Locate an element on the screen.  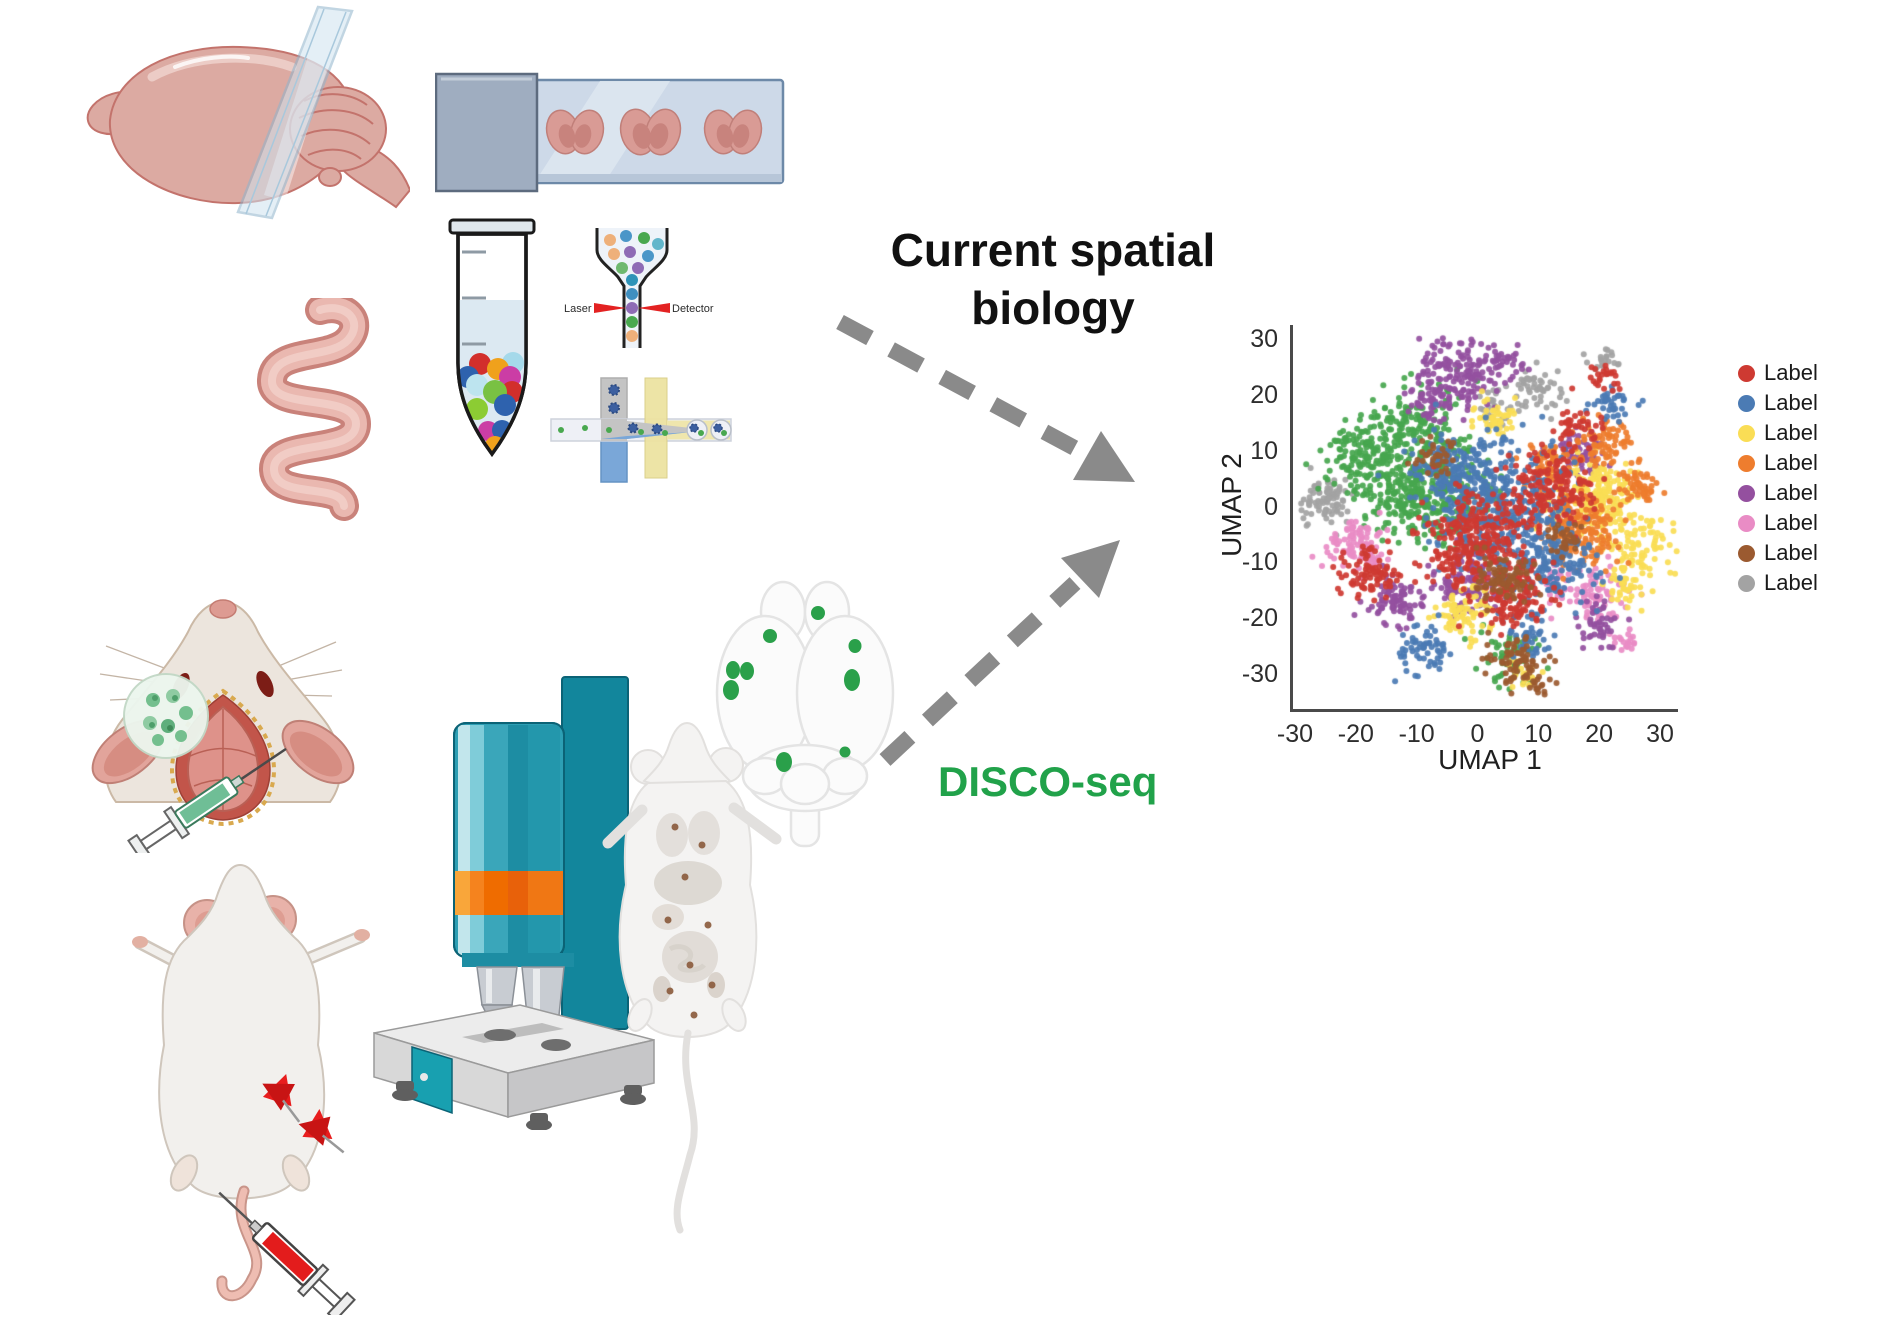
x-tick-label: 10 is located at coordinates (1538, 734).